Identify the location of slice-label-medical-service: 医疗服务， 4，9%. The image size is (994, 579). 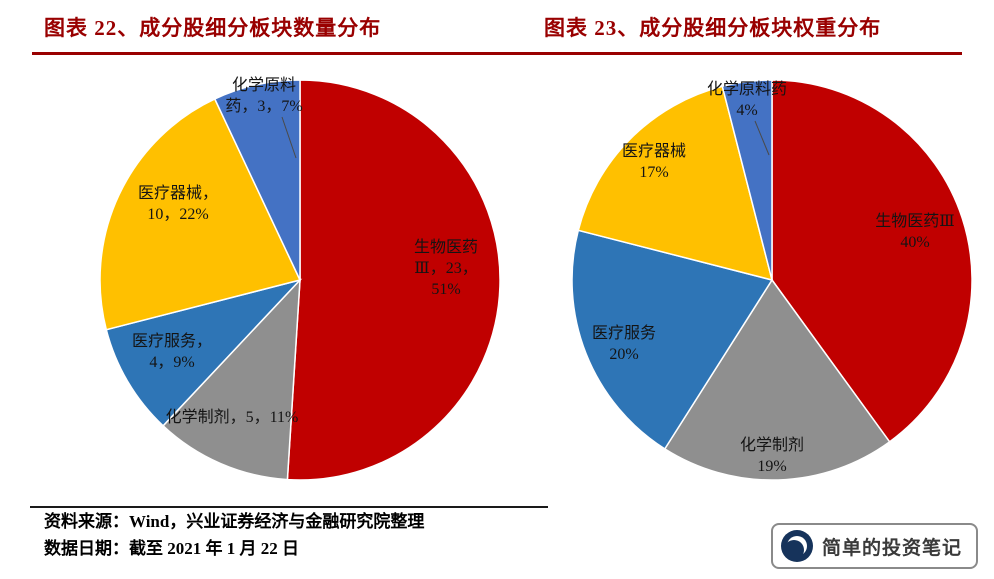
(172, 352).